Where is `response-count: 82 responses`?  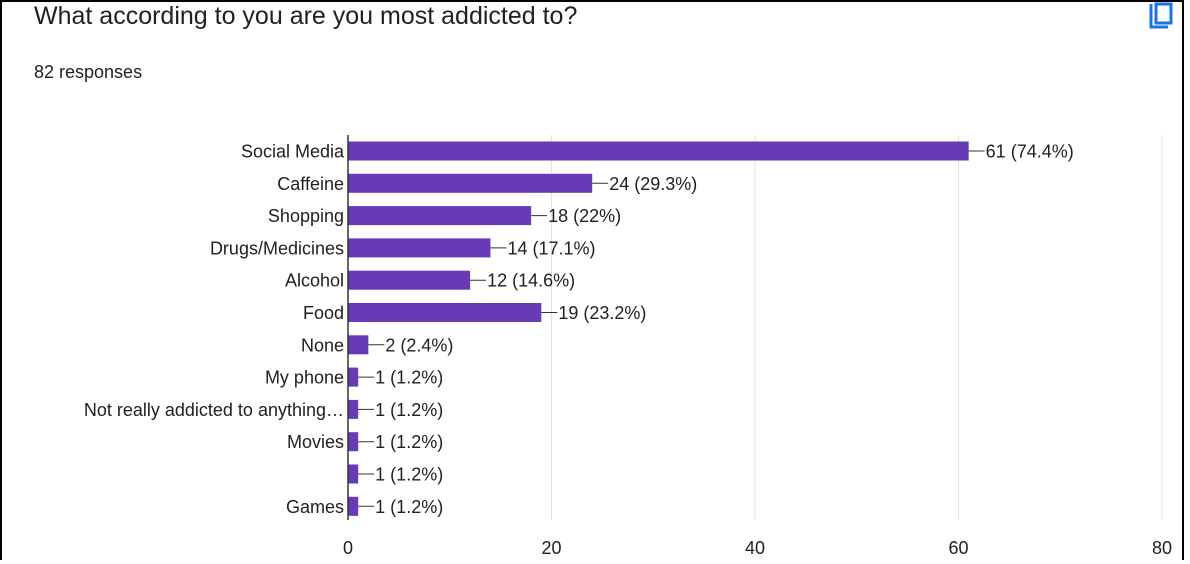
response-count: 82 responses is located at coordinates (88, 72).